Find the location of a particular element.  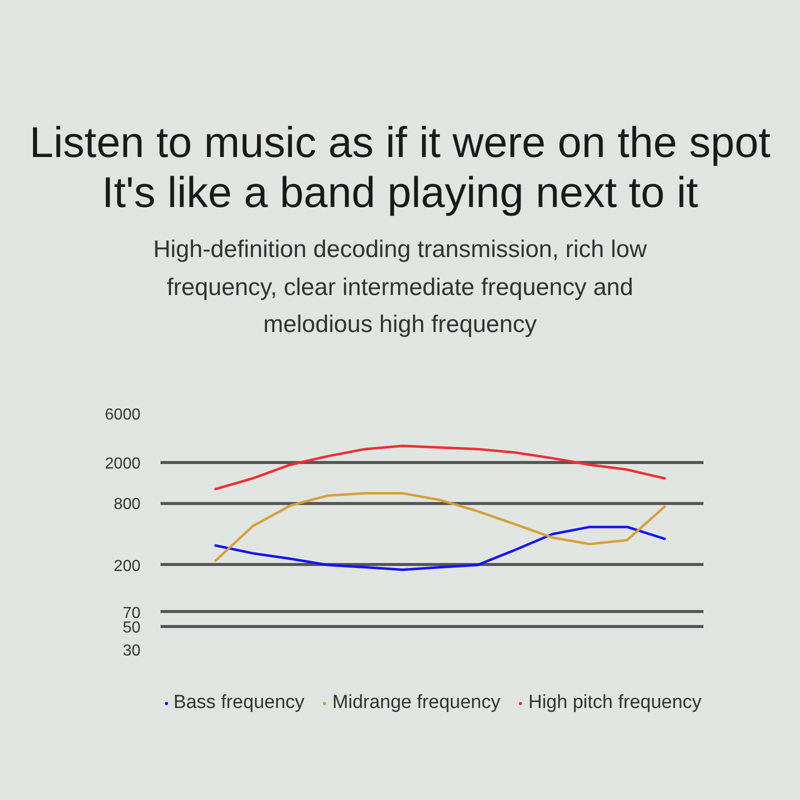

chart-title: Listen to music as if it were on the spot It's like a band playing next to it is located at coordinates (400, 168).